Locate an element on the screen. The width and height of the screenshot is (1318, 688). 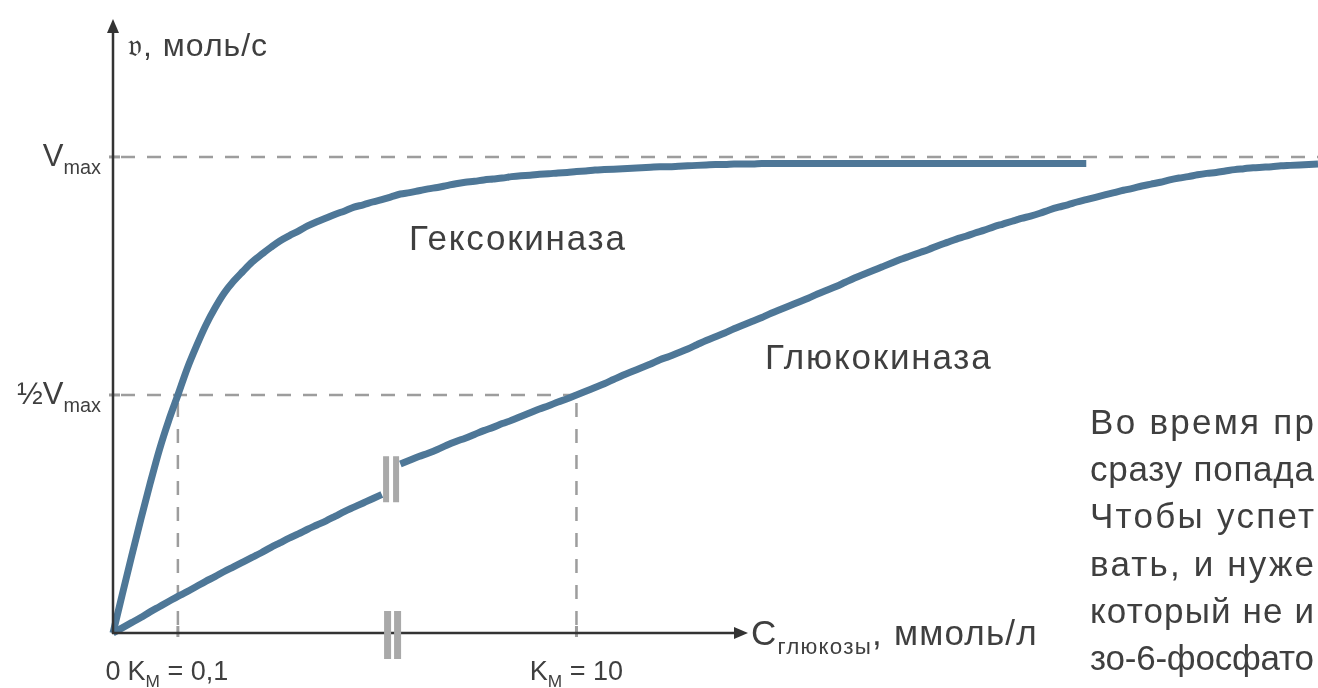
annotation: который не и is located at coordinates (1202, 610).